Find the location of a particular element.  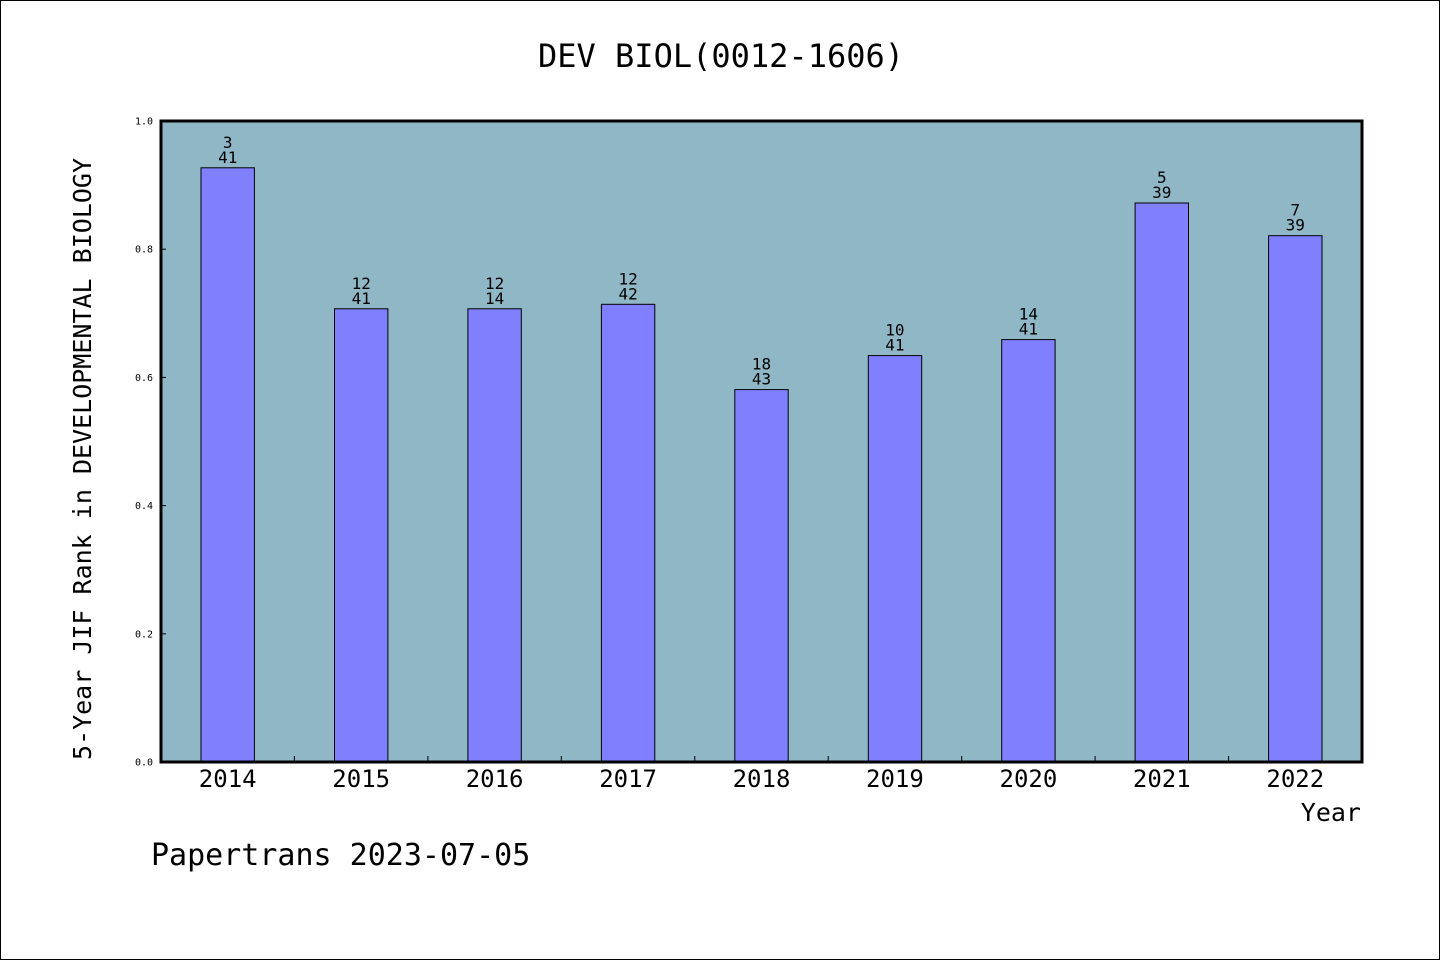

x-tick-label: 2014 is located at coordinates (228, 779).